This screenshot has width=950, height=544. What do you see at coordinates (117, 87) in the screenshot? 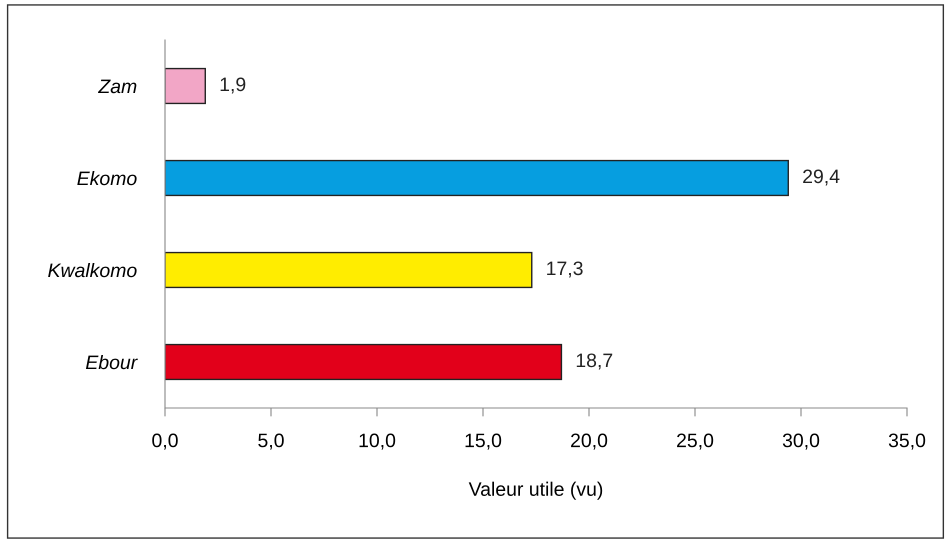
I see `y-tick-label: Zam` at bounding box center [117, 87].